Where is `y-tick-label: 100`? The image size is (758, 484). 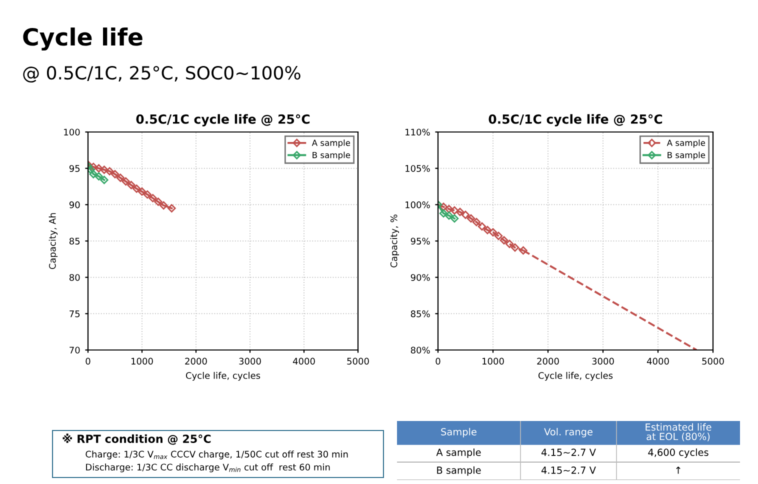 y-tick-label: 100 is located at coordinates (72, 132).